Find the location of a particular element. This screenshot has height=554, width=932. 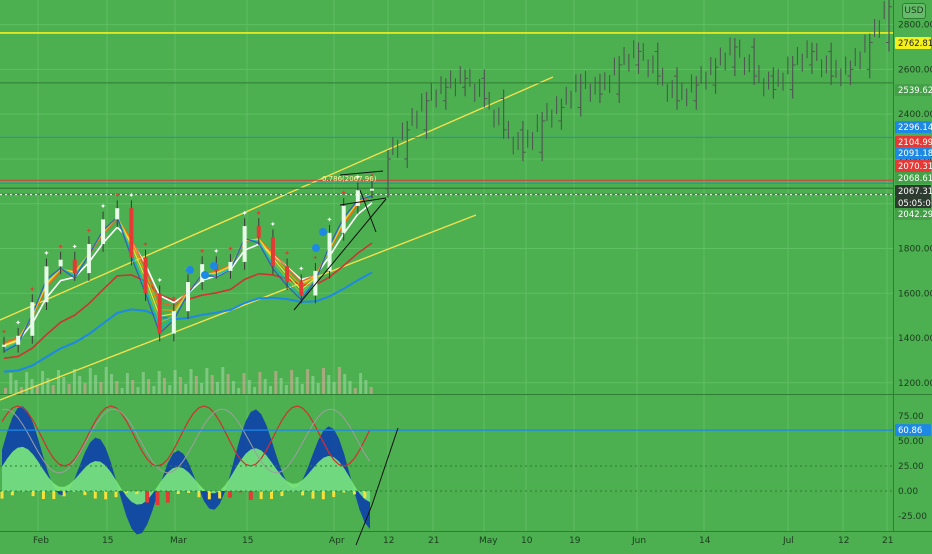

time-axis-tick: 19 is located at coordinates (575, 541).